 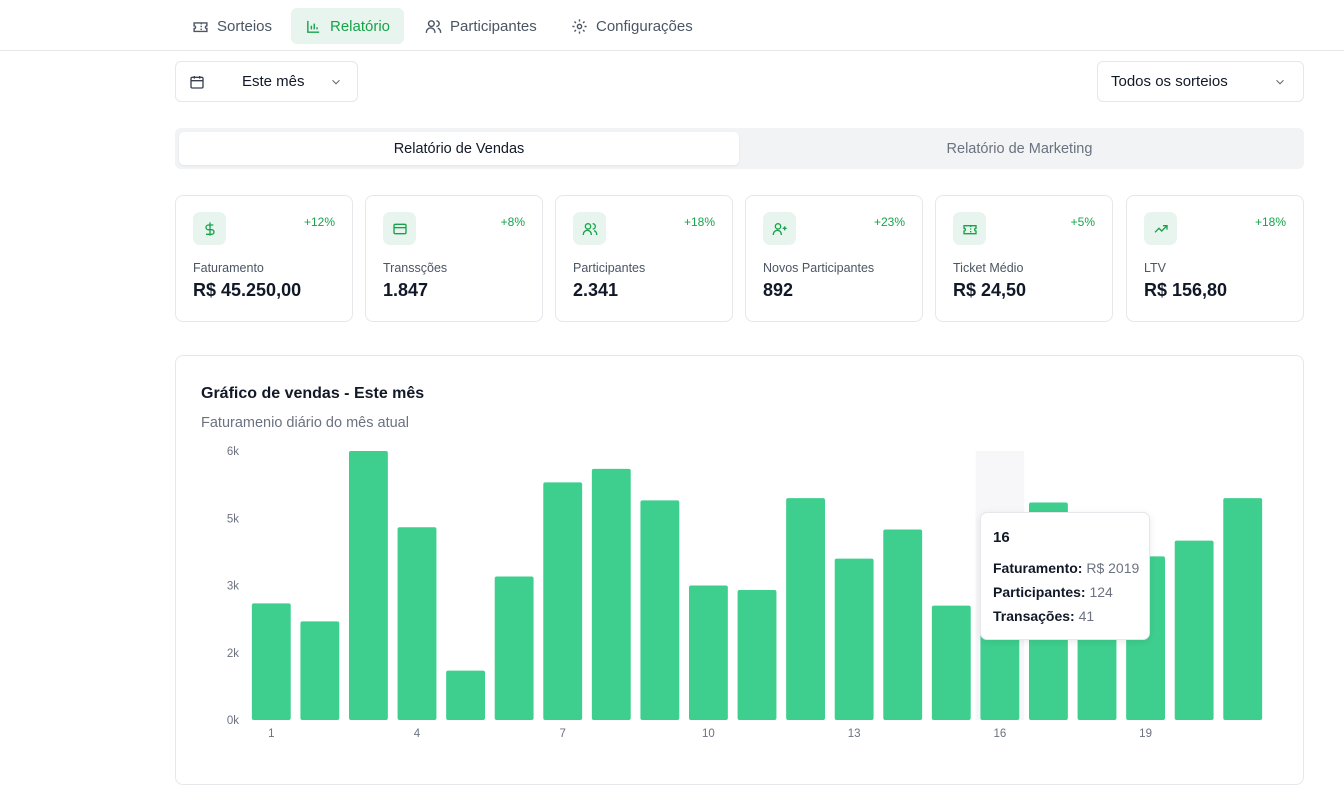 I want to click on kpi-value: 892, so click(x=778, y=290).